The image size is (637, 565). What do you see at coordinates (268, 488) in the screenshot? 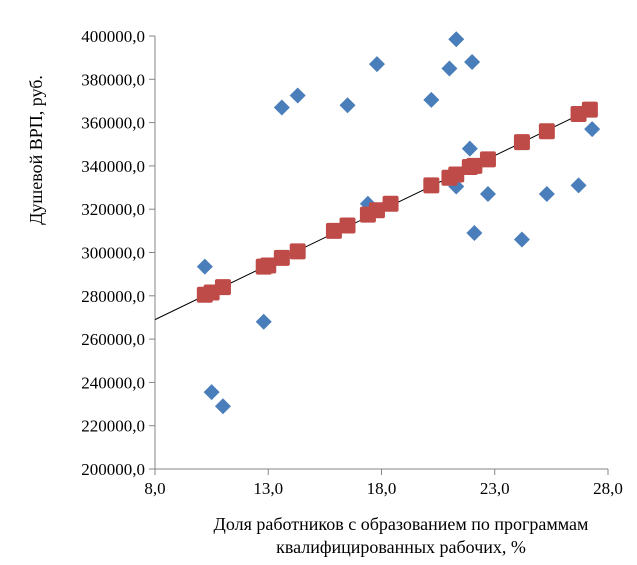
I see `x-tick-label: 13,0` at bounding box center [268, 488].